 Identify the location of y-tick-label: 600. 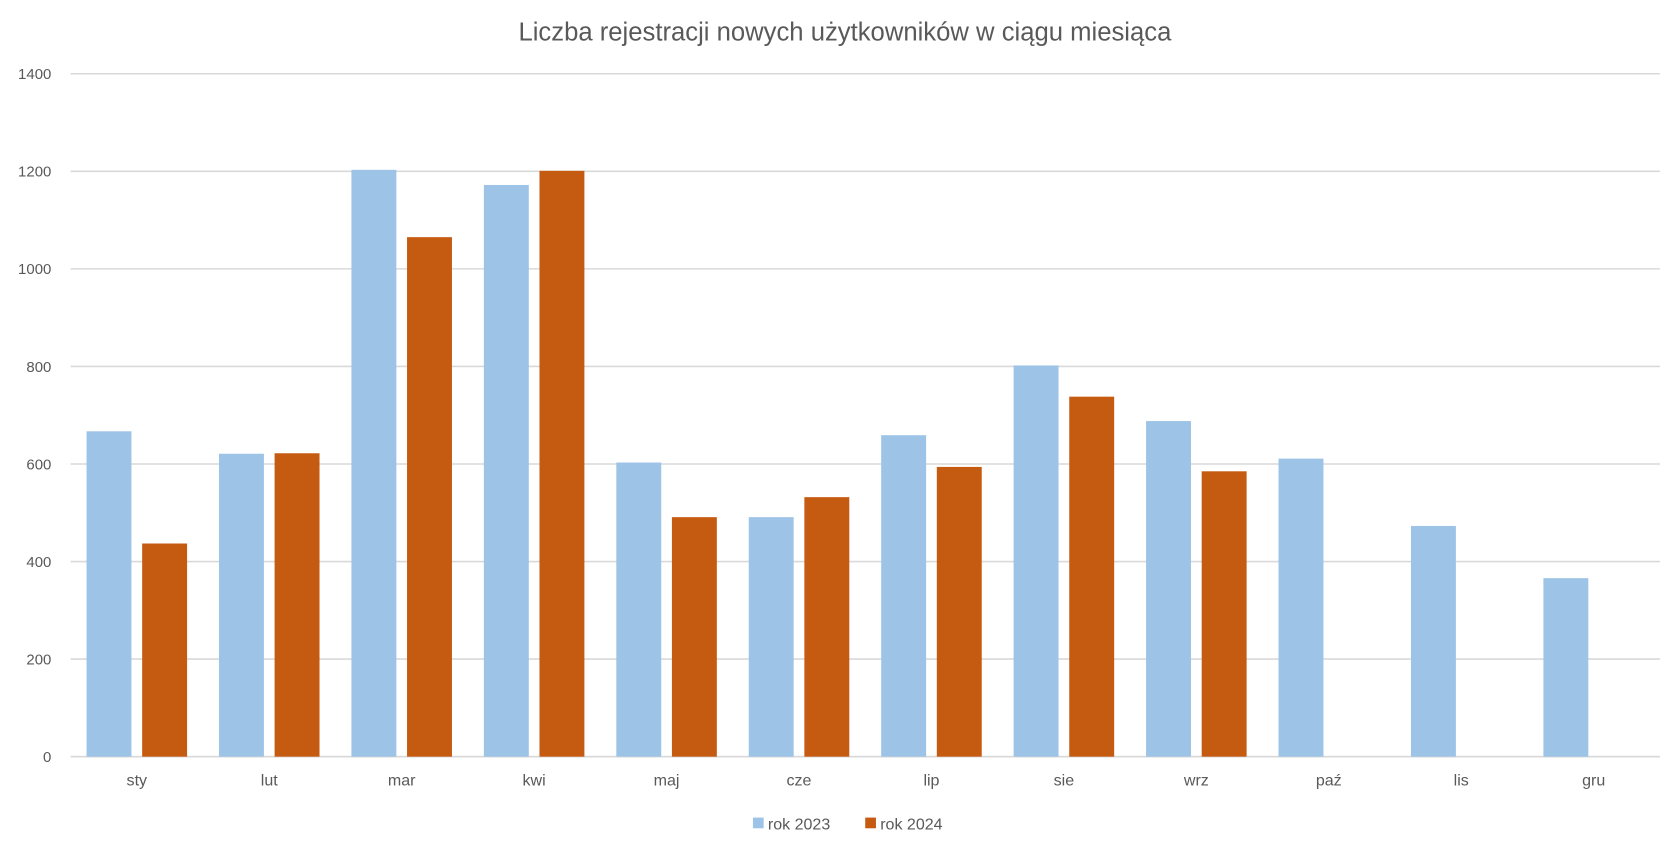
(38, 464).